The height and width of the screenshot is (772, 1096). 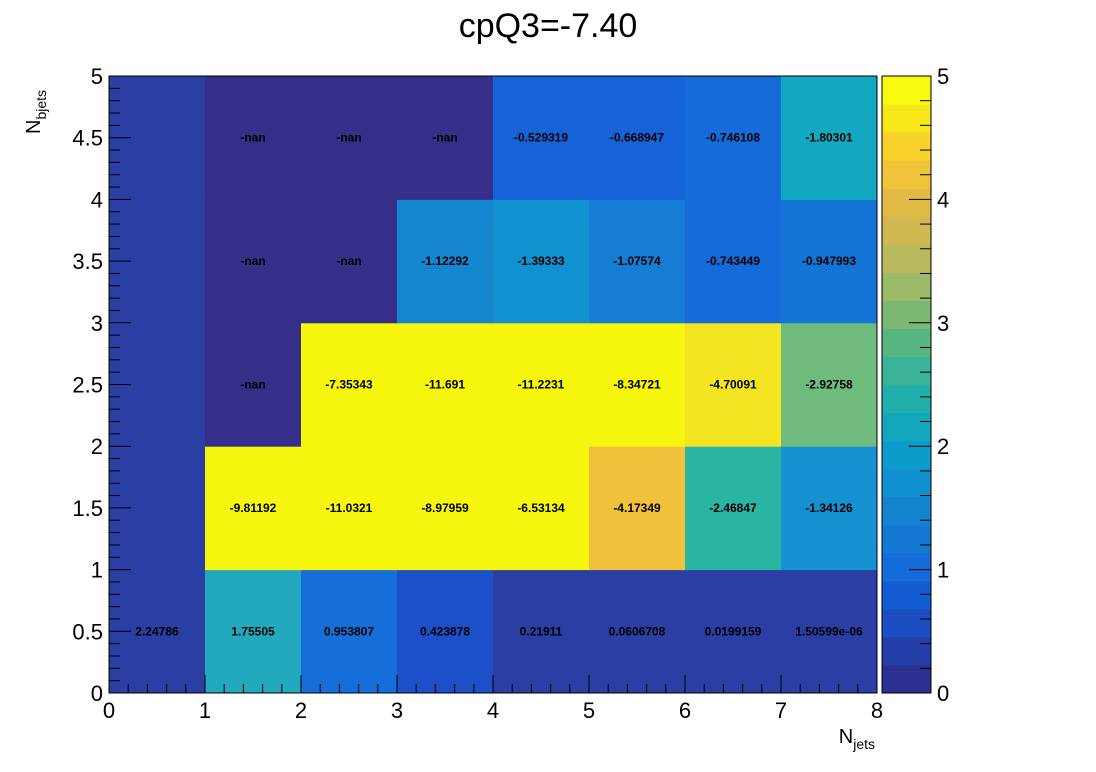 I want to click on cell-value-label: 0.0606708, so click(x=637, y=631).